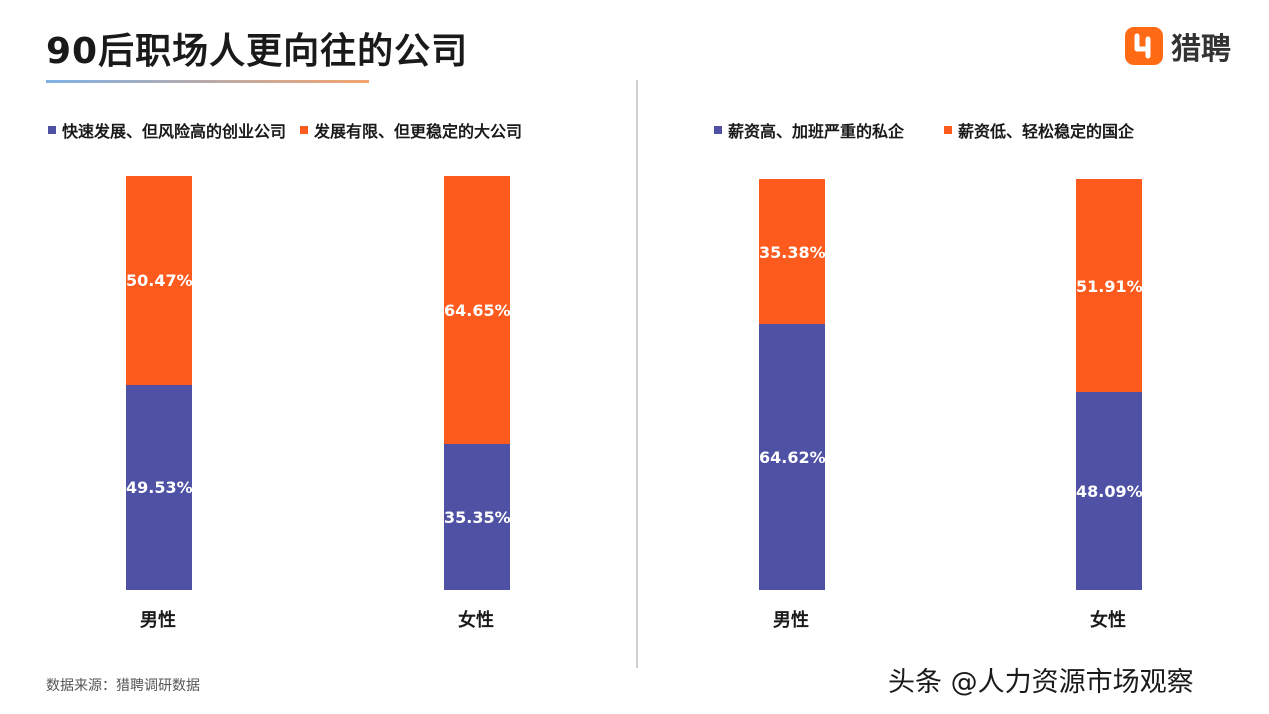 The image size is (1269, 714). I want to click on legend: 快速发展、但风险高的创业公司 发展有限、但更稳定的大公司, so click(292, 130).